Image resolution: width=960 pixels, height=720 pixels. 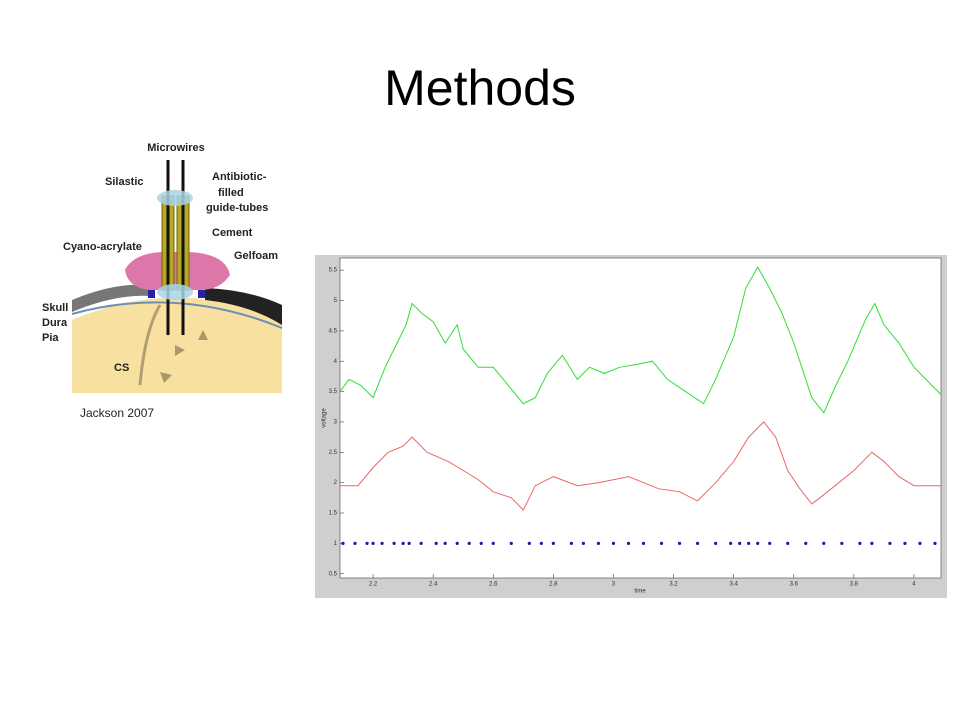 What do you see at coordinates (794, 585) in the screenshot?
I see `x-tick-label: 3.6` at bounding box center [794, 585].